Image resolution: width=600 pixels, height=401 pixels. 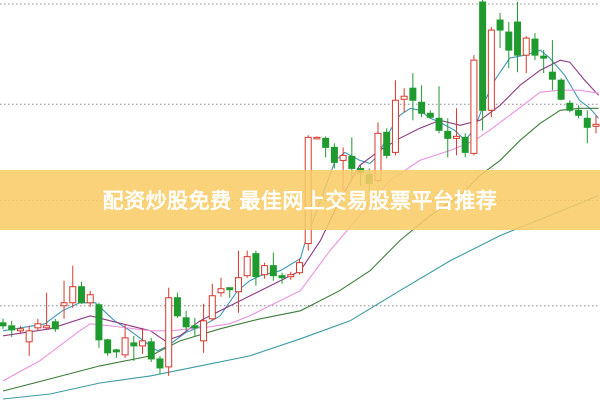 I want to click on banner-text: 配资炒股免费 最佳网上交易股票平台推荐, so click(x=300, y=201).